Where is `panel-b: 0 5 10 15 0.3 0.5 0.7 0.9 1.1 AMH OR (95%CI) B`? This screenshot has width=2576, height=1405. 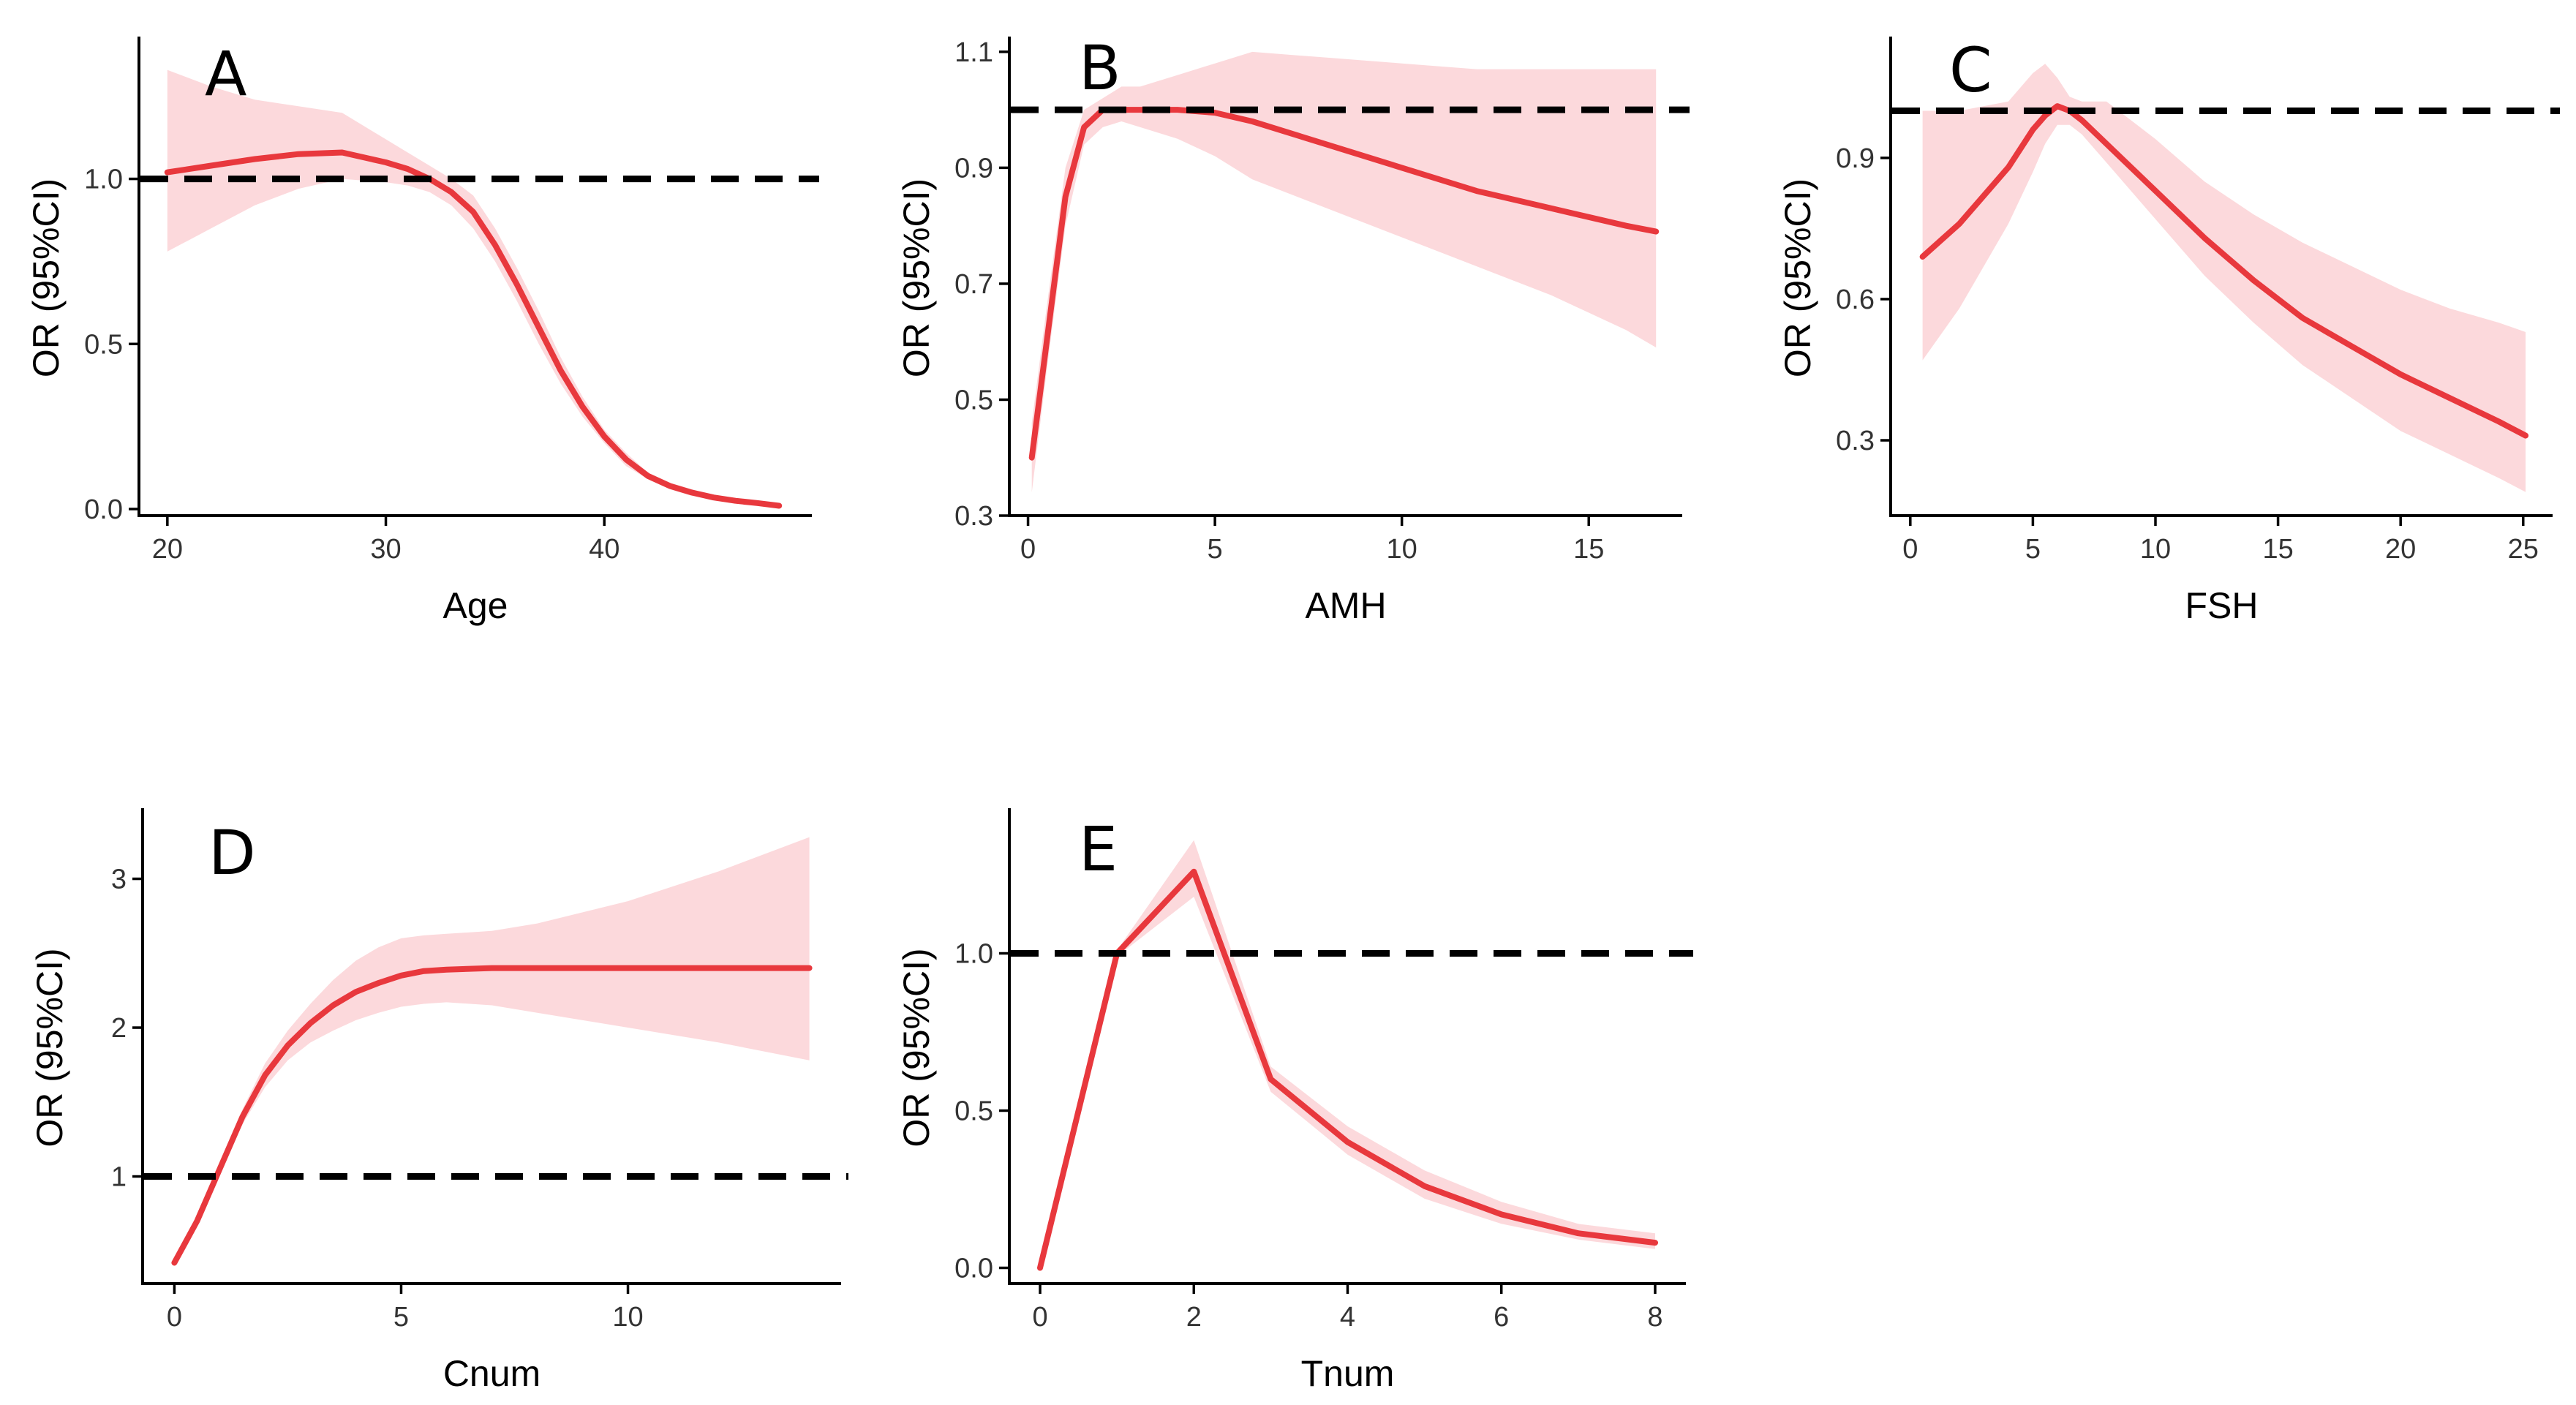 panel-b: 0 5 10 15 0.3 0.5 0.7 0.9 1.1 AMH OR (95%CI) B is located at coordinates (1293, 329).